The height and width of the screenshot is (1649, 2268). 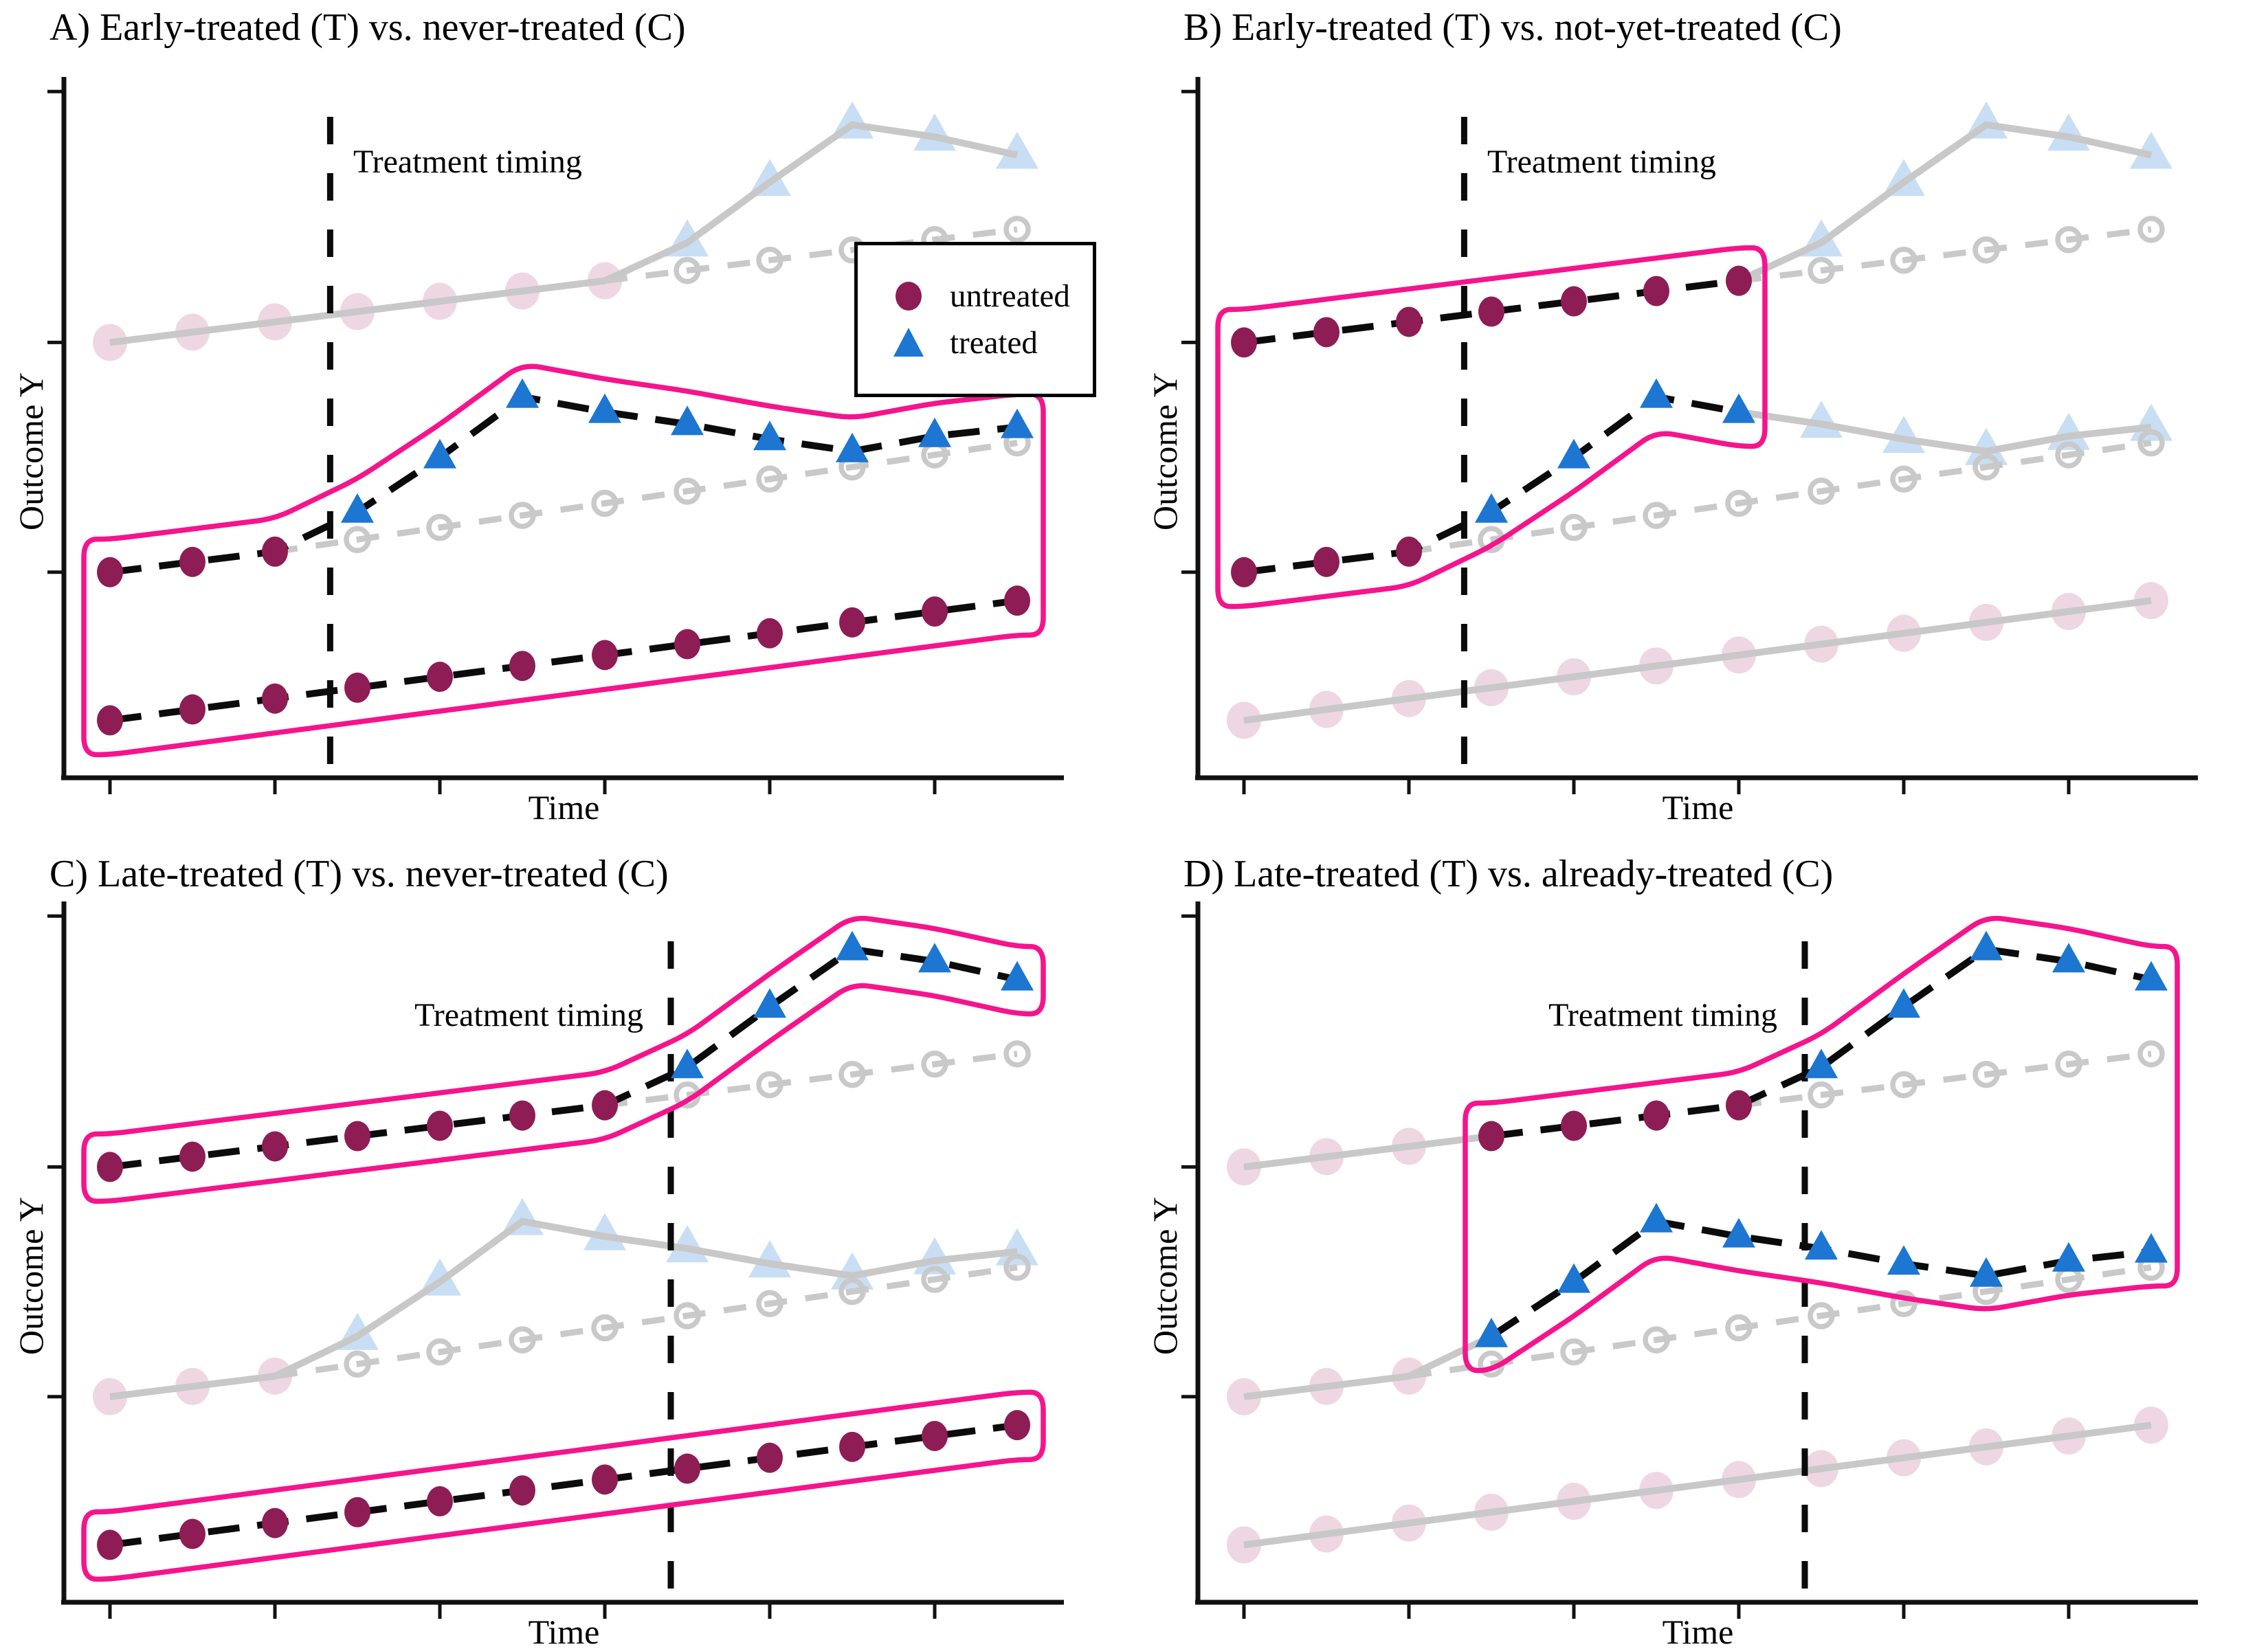 I want to click on late-treated-line, so click(x=564, y=1058).